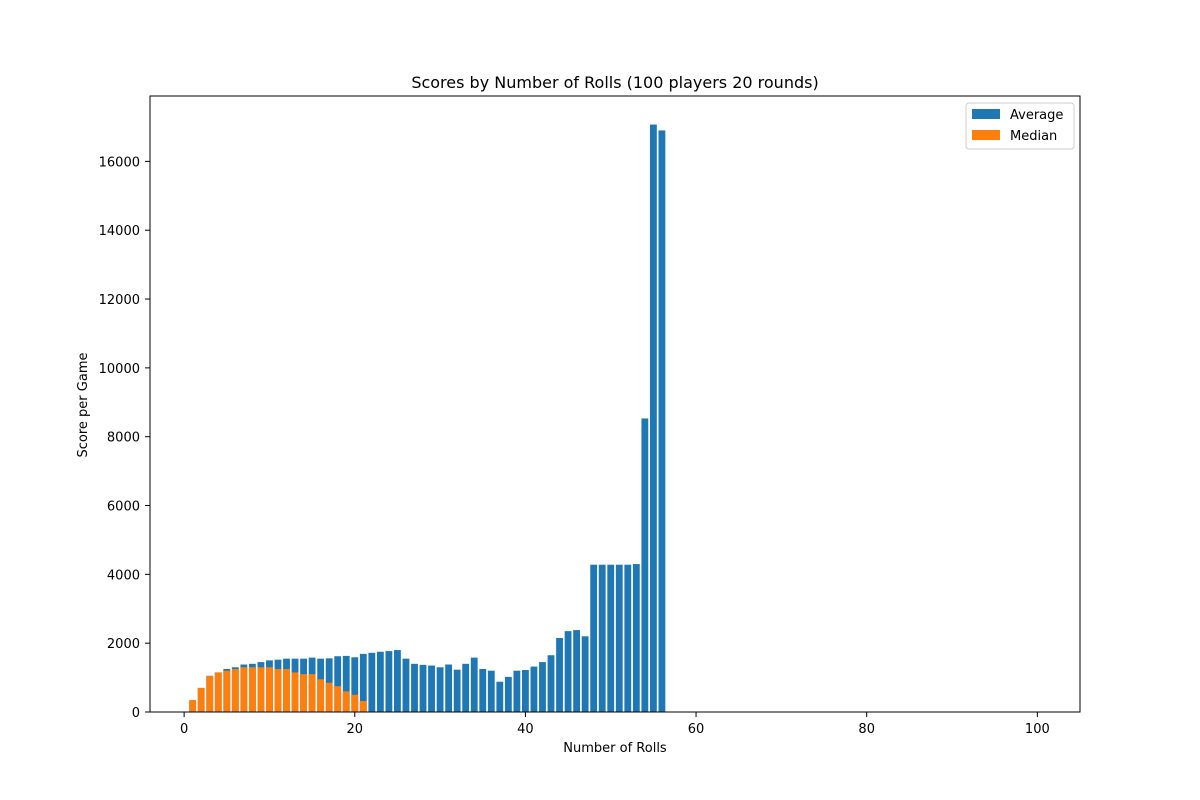  What do you see at coordinates (354, 729) in the screenshot?
I see `x-tick-label-20: 20` at bounding box center [354, 729].